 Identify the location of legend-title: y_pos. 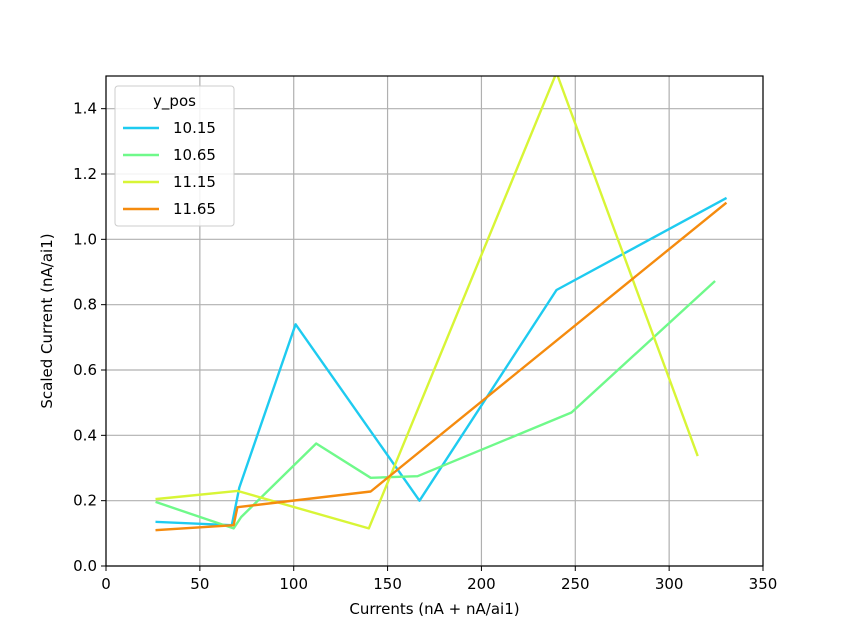
(174, 101).